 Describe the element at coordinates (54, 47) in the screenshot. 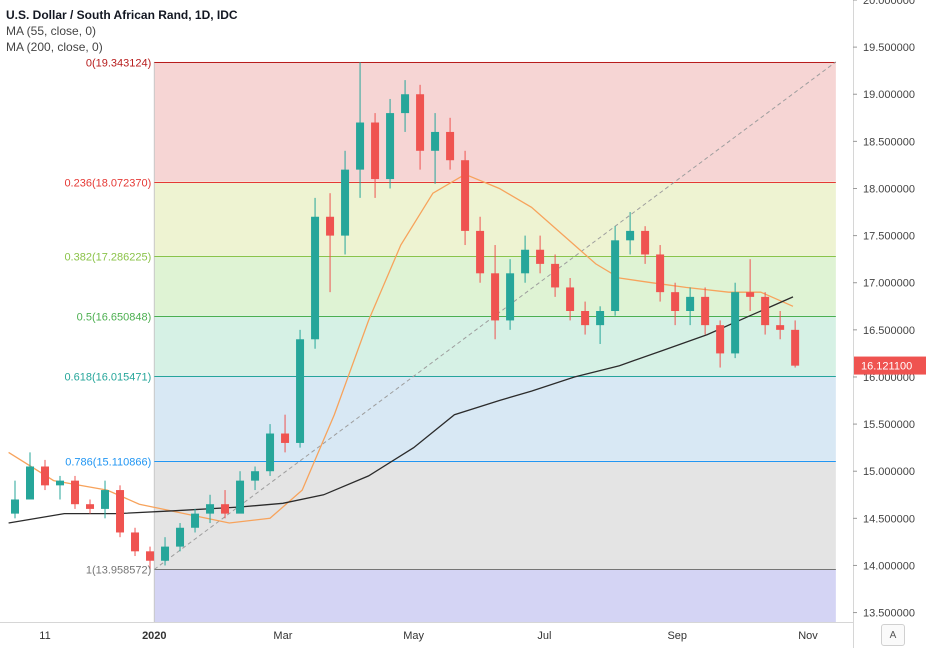

I see `ma200-legend: MA (200, close, 0)` at that location.